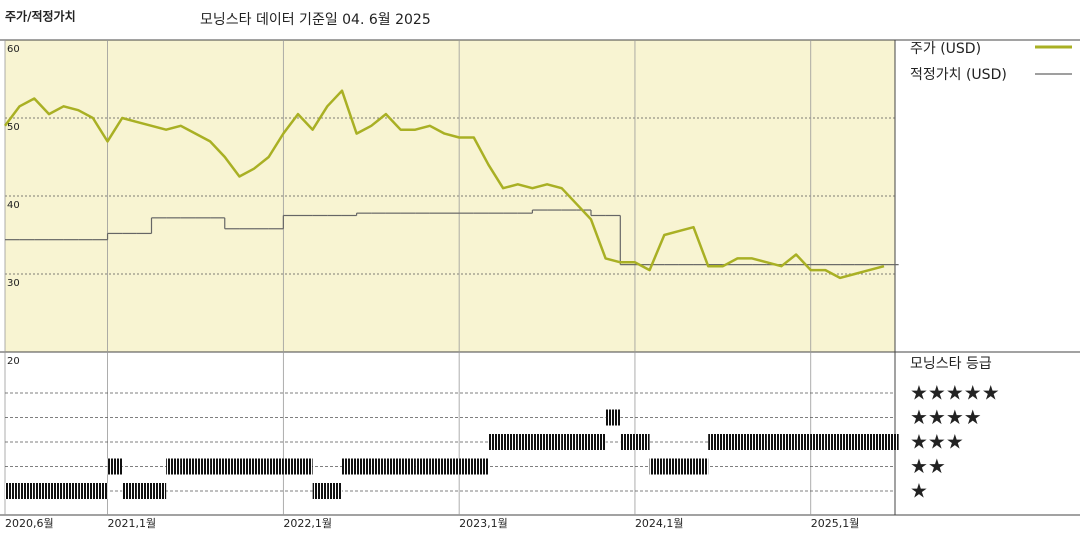 Image resolution: width=1080 pixels, height=540 pixels. What do you see at coordinates (40, 16) in the screenshot?
I see `chart-title: 주가/적정가치` at bounding box center [40, 16].